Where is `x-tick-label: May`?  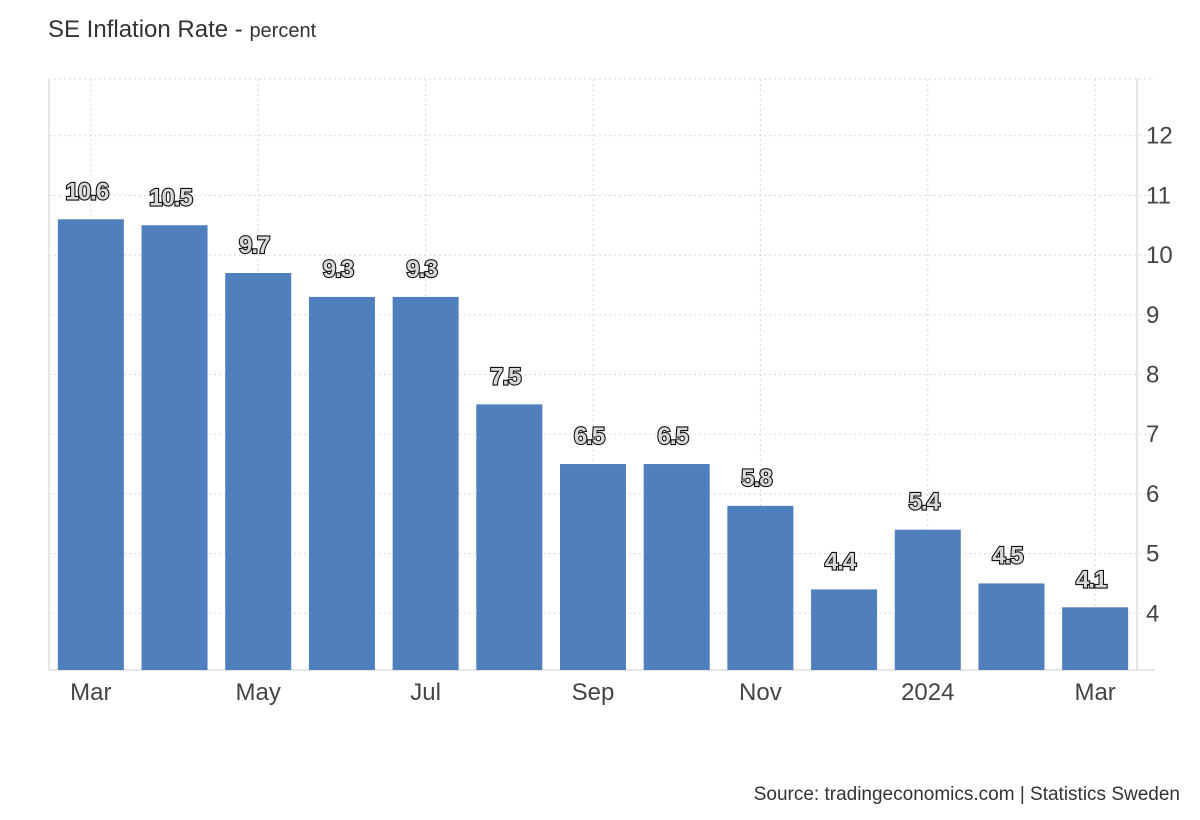
x-tick-label: May is located at coordinates (258, 692).